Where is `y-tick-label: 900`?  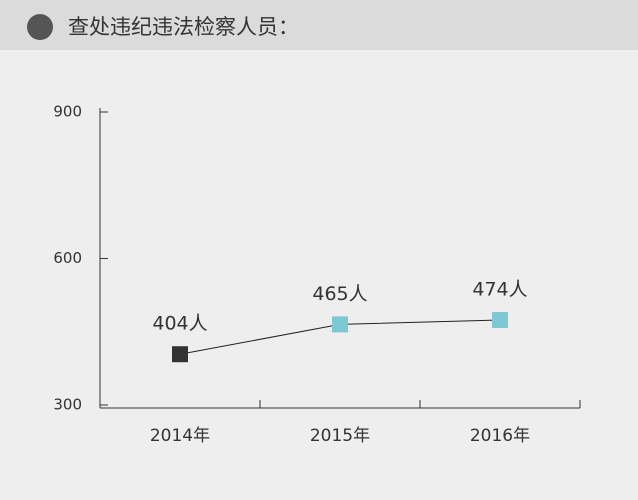
y-tick-label: 900 is located at coordinates (67, 112).